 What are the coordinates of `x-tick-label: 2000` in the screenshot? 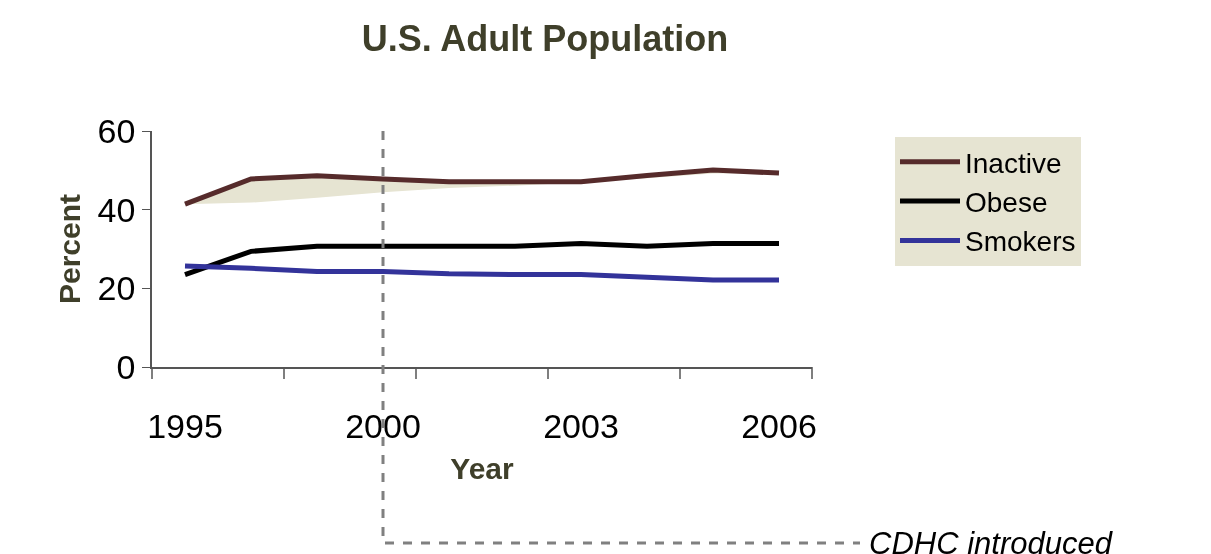 It's located at (383, 425).